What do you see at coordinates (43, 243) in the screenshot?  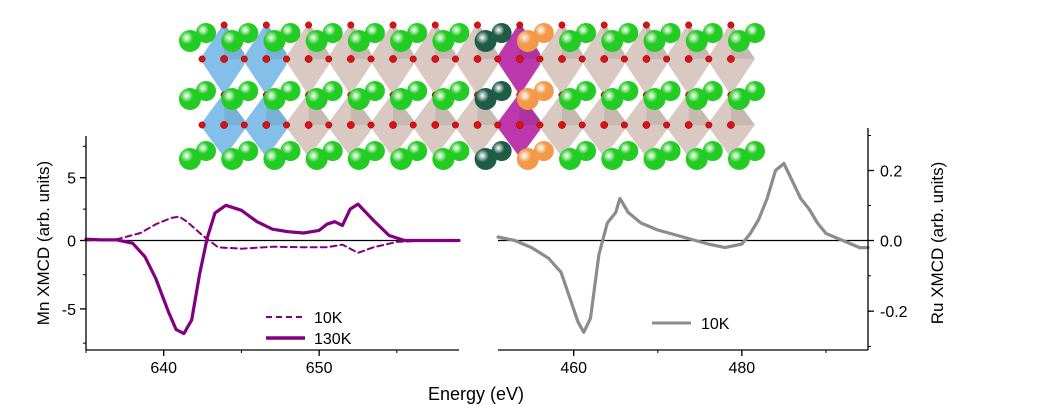 I see `mn-y-axis-label: Mn XMCD (arb. units)` at bounding box center [43, 243].